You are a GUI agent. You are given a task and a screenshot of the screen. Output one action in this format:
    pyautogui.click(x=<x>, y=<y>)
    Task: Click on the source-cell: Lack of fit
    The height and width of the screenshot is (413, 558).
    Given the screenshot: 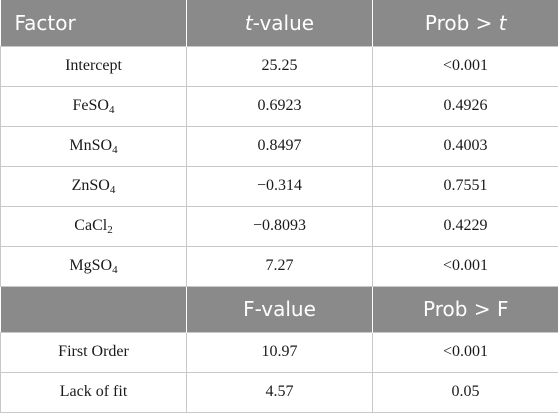 What is the action you would take?
    pyautogui.click(x=94, y=392)
    